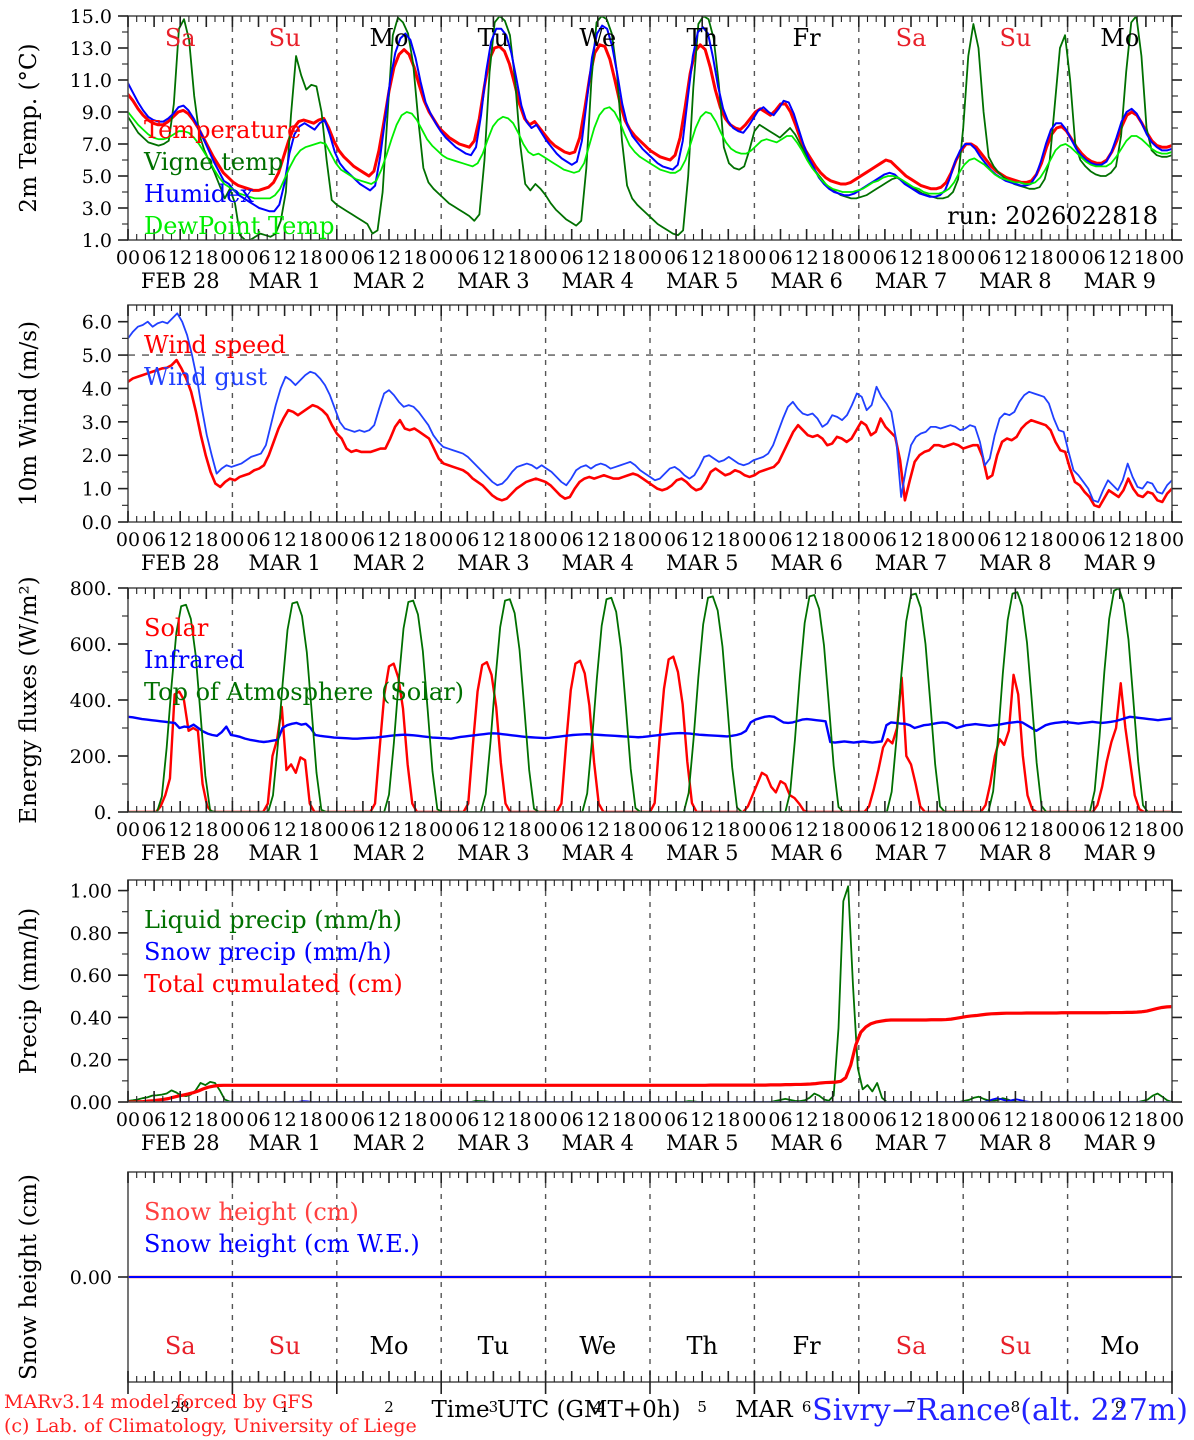 The height and width of the screenshot is (1440, 1194). Describe the element at coordinates (159, 1402) in the screenshot. I see `footer-model: MARv3.14 model forced by GFS` at that location.